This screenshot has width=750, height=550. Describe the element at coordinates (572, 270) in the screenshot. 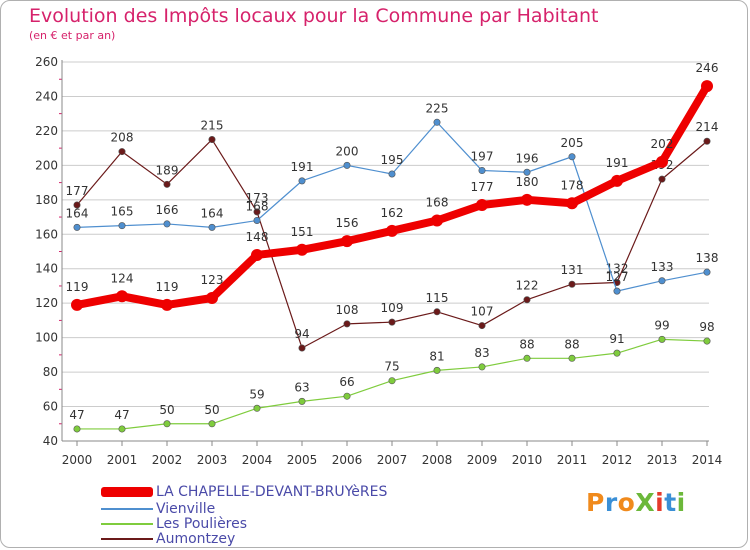

I see `data-label-aumontzey-2011: 131` at that location.